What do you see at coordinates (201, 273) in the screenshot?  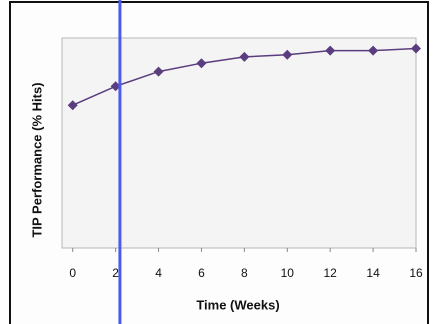 I see `x-tick-label: 6` at bounding box center [201, 273].